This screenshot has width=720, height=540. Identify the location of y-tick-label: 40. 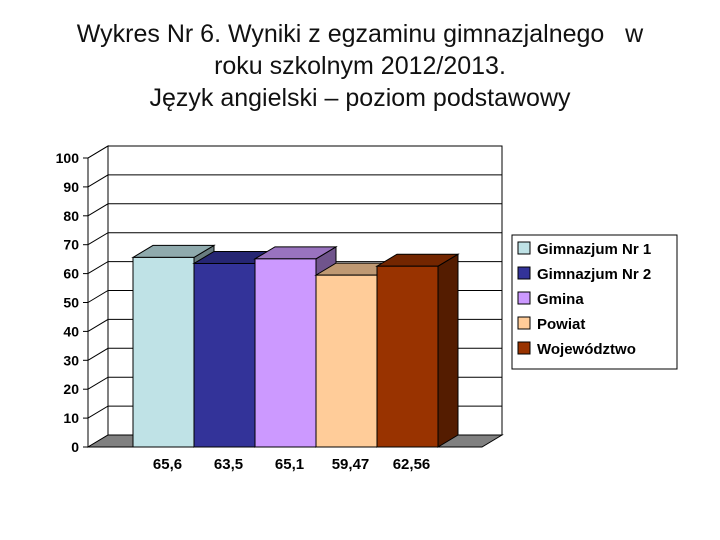
(71, 331).